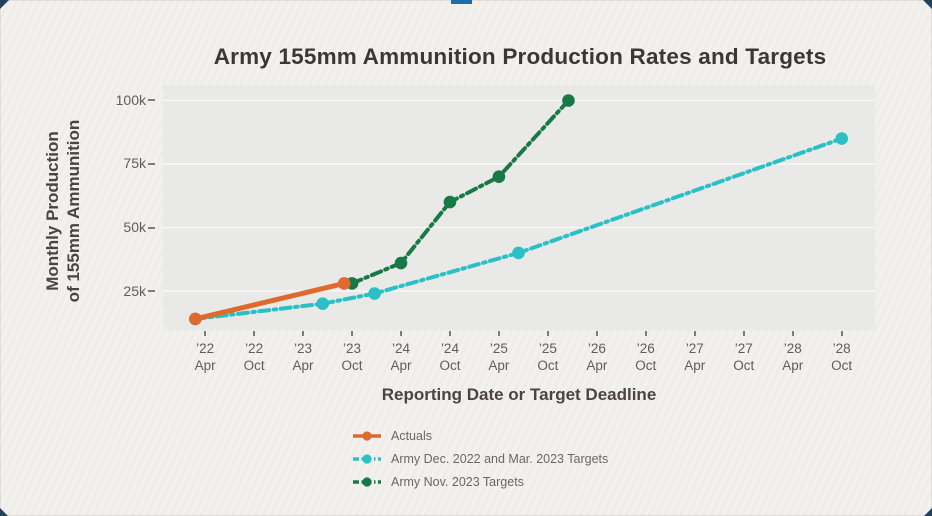 Image resolution: width=932 pixels, height=516 pixels. Describe the element at coordinates (303, 357) in the screenshot. I see `x-tick-label-23-apr: ’23 Apr` at that location.